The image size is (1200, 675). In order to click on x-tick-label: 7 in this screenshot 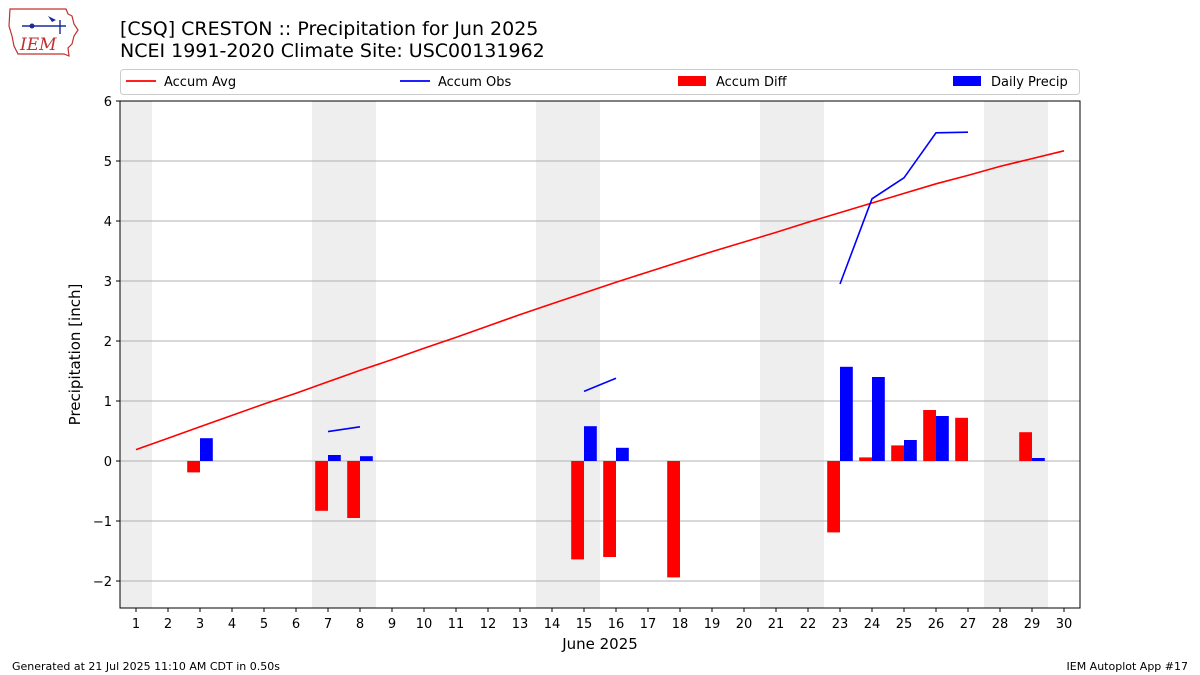, I will do `click(328, 624)`.